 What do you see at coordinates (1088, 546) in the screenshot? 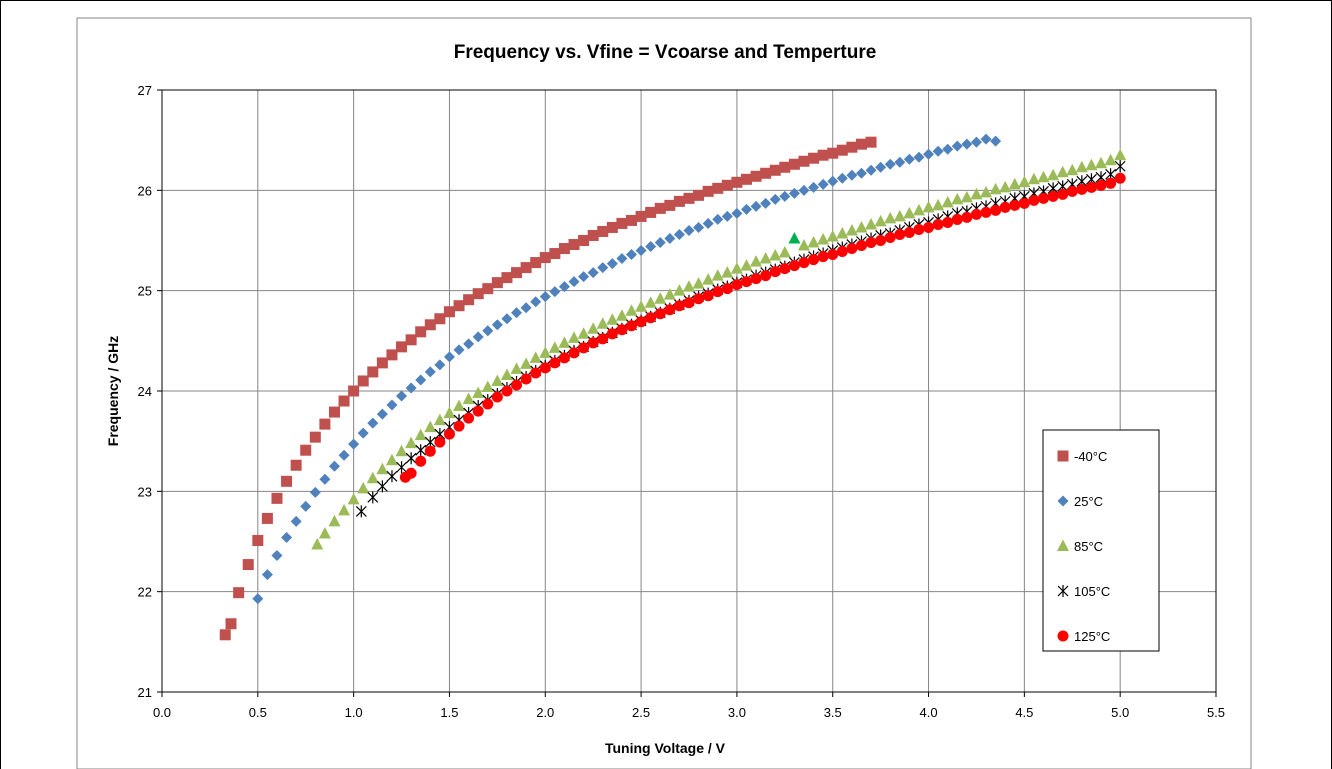
I see `legend-label: 85°C` at bounding box center [1088, 546].